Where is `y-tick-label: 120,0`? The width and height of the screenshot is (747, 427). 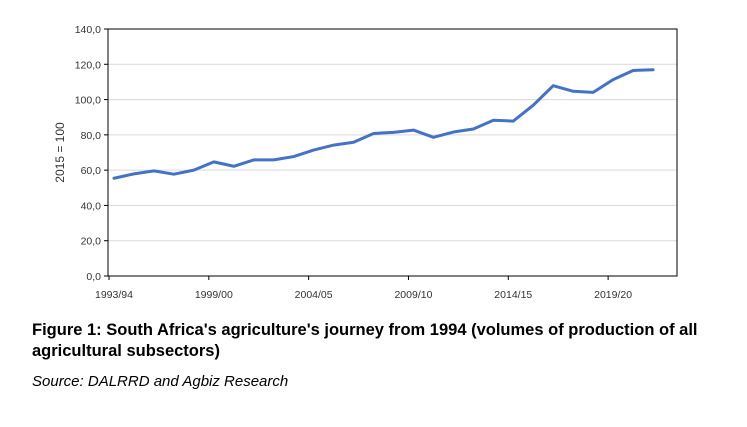
y-tick-label: 120,0 is located at coordinates (88, 65).